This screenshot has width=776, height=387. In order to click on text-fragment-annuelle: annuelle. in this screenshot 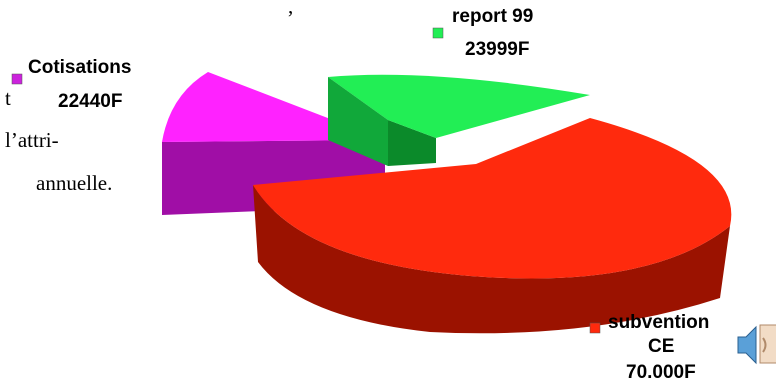, I will do `click(74, 183)`.